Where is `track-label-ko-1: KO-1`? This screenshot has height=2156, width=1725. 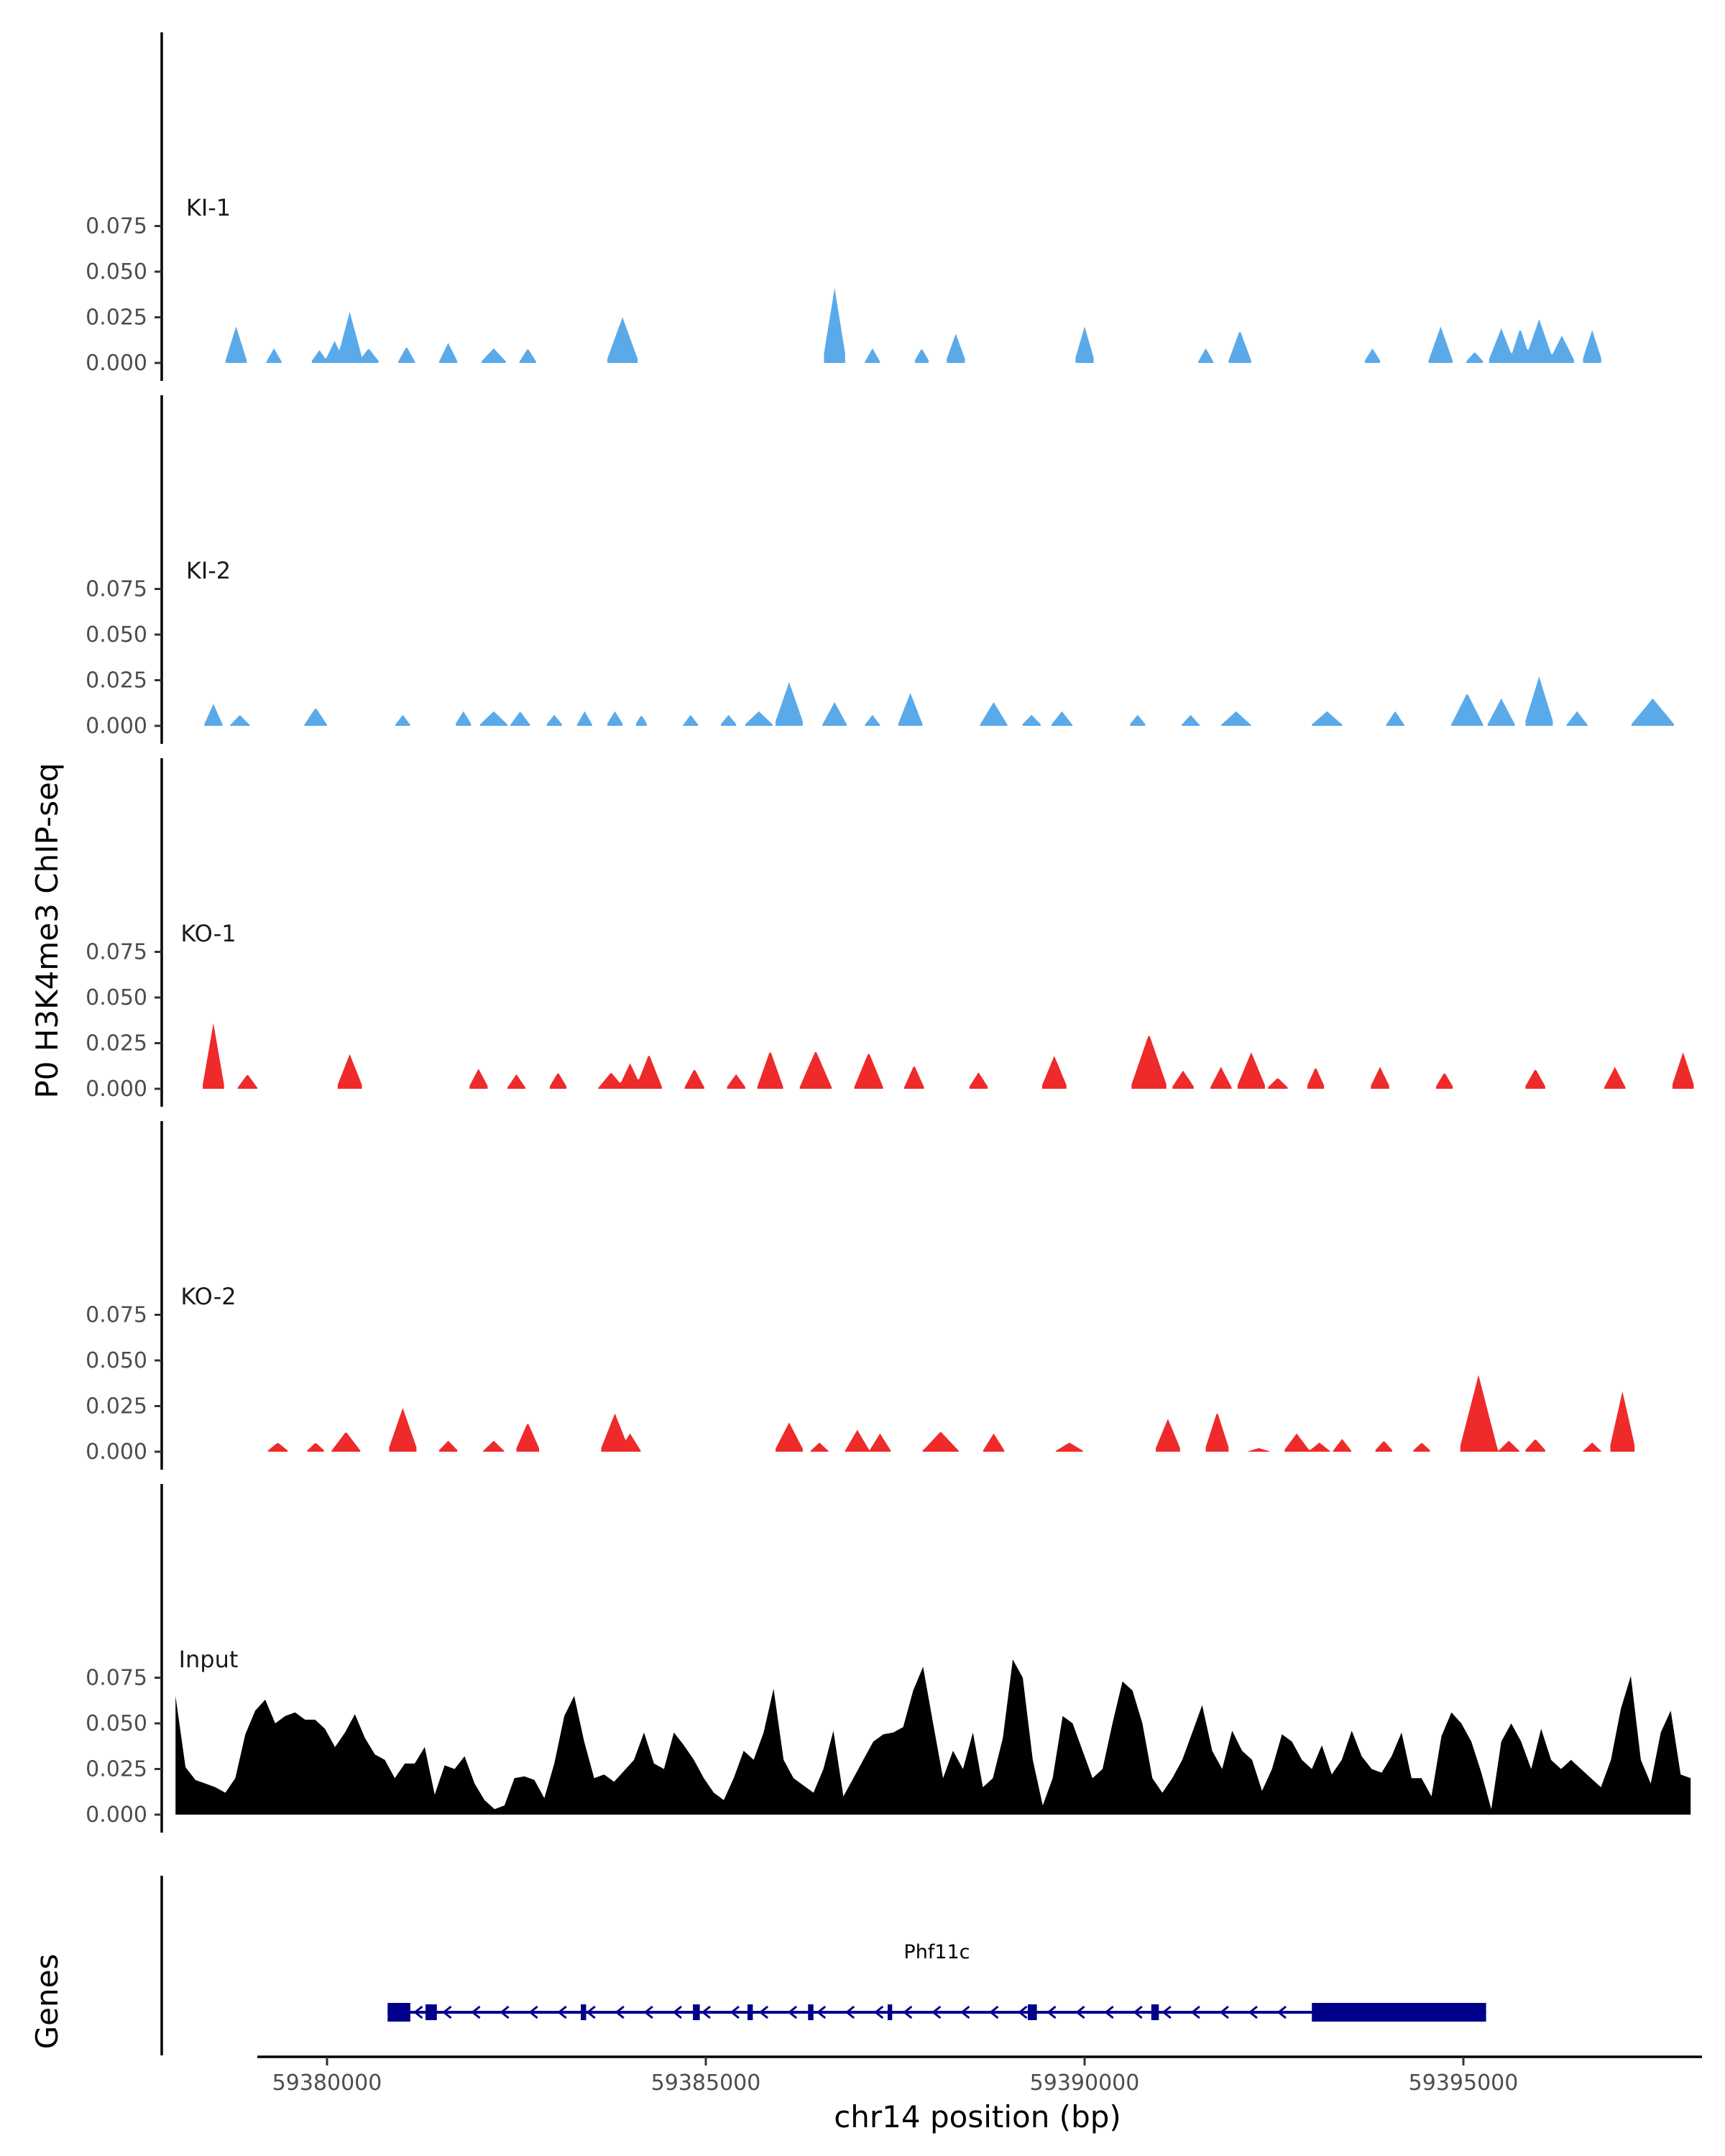
track-label-ko-1: KO-1 is located at coordinates (208, 934).